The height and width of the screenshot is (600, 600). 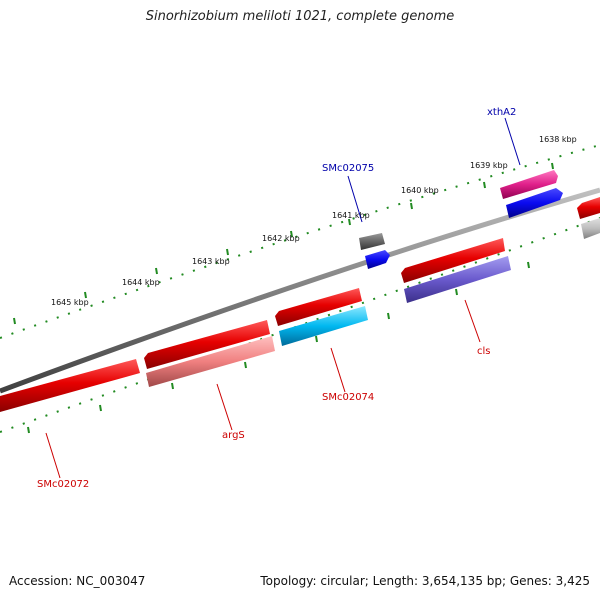 I want to click on gene-SMc02072, so click(x=70, y=385).